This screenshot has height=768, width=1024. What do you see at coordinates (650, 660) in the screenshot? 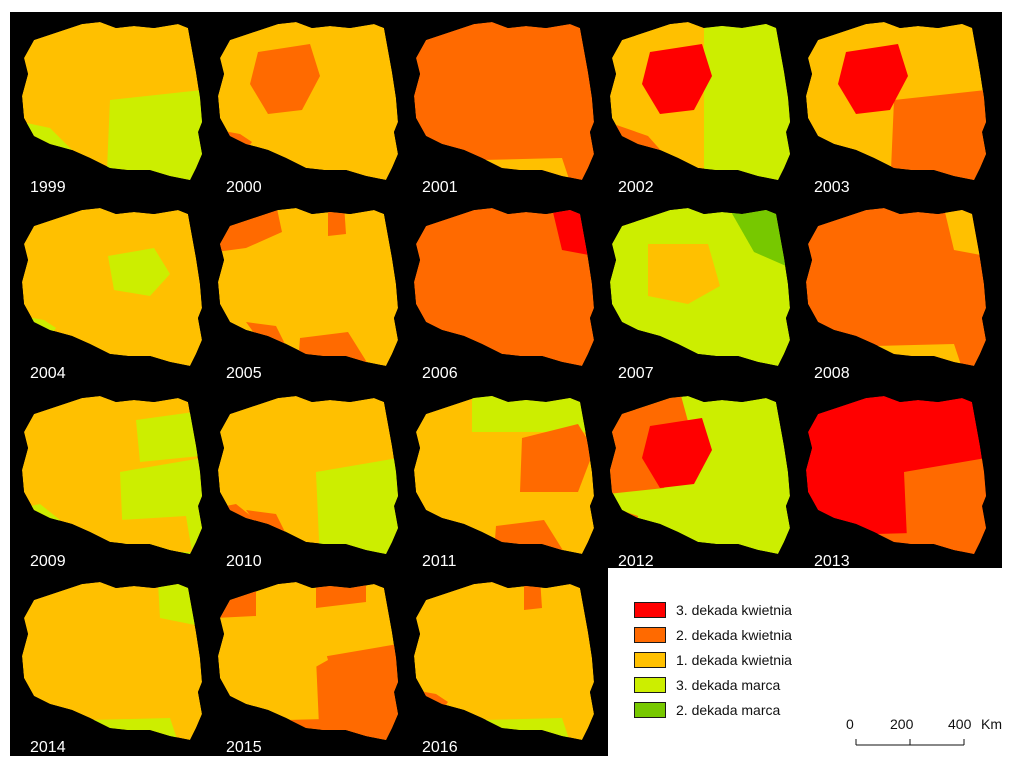
I see `legend-swatch-k1` at bounding box center [650, 660].